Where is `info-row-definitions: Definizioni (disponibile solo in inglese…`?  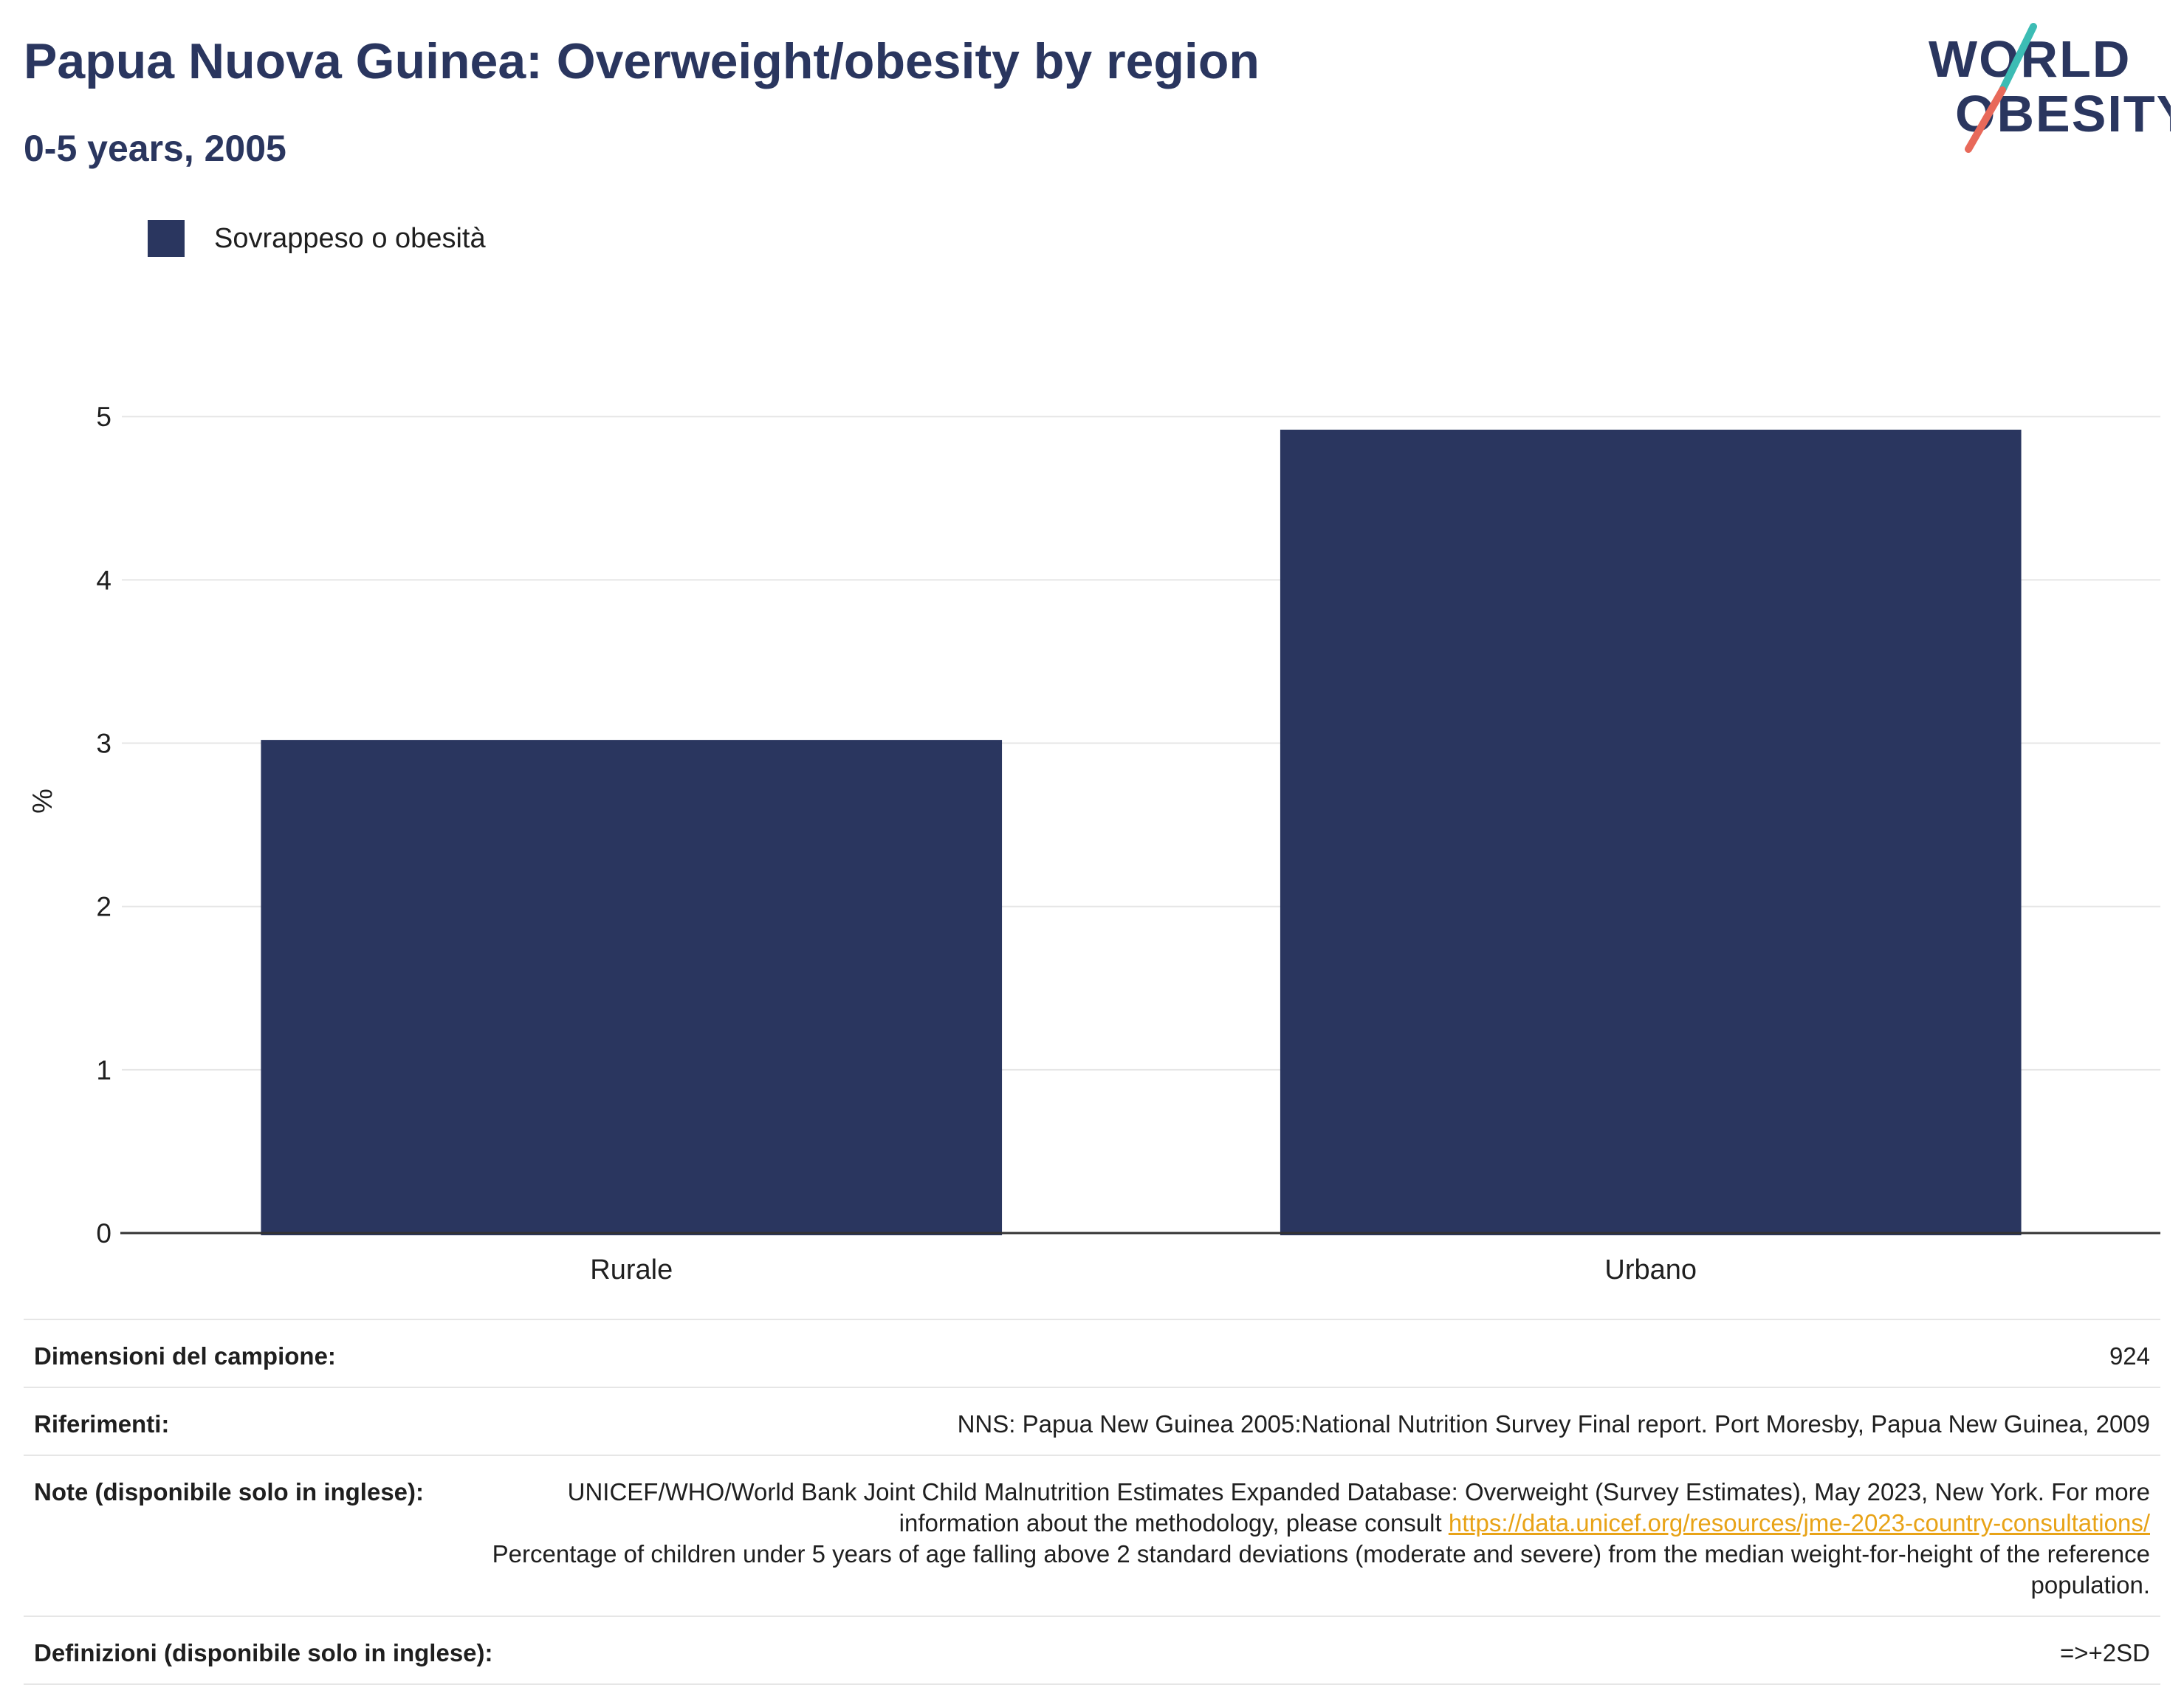
info-row-definitions: Definizioni (disponibile solo in inglese… is located at coordinates (1092, 1650).